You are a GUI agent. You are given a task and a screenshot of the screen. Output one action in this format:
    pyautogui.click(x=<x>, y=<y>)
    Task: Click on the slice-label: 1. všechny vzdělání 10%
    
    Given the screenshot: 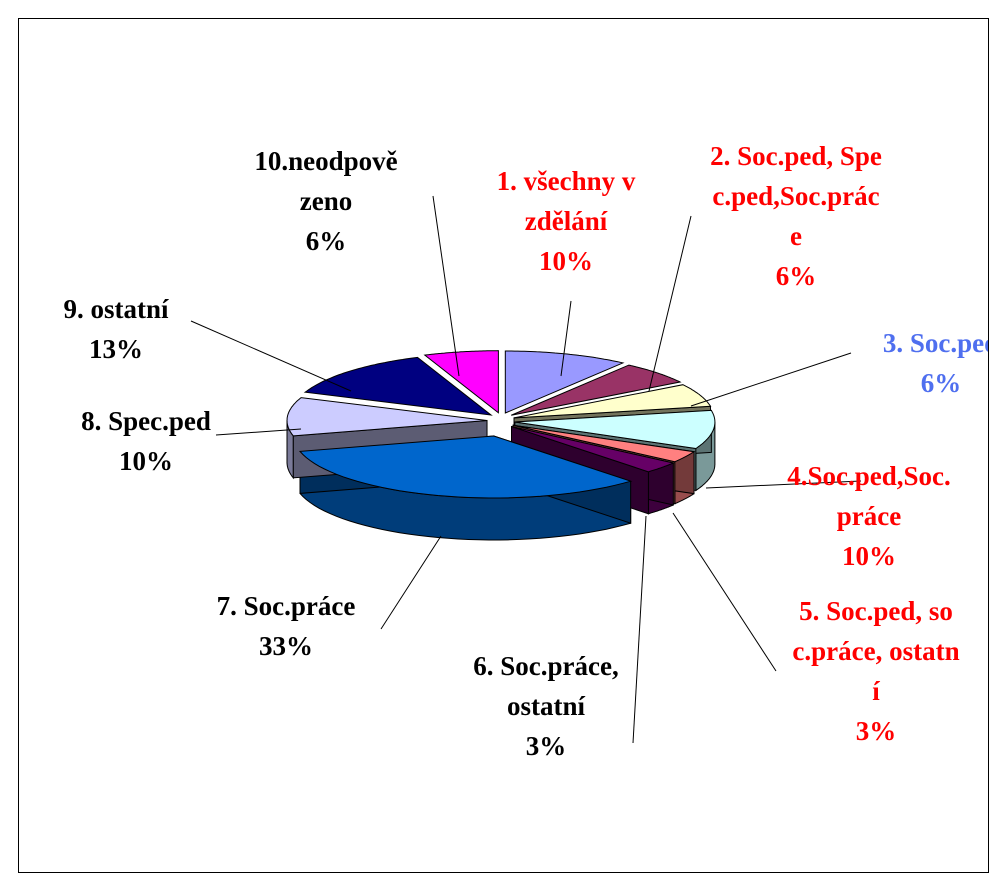 What is the action you would take?
    pyautogui.click(x=566, y=221)
    